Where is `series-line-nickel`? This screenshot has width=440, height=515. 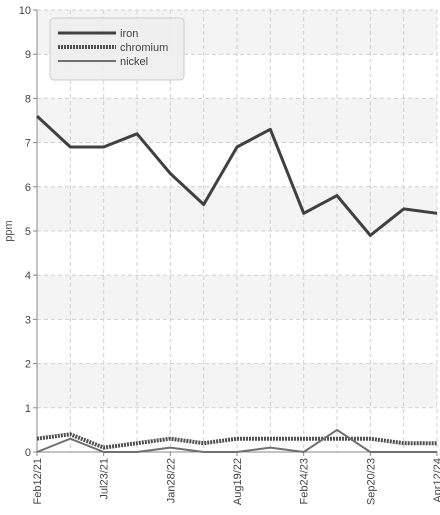 series-line-nickel is located at coordinates (236, 440).